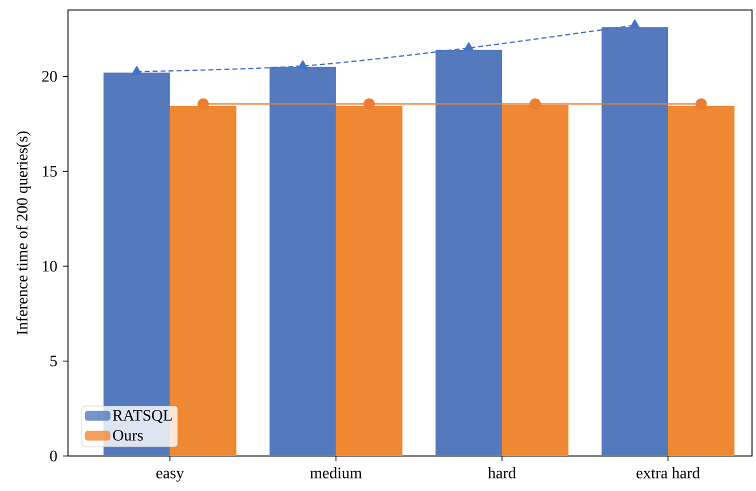 Image resolution: width=756 pixels, height=491 pixels. What do you see at coordinates (336, 472) in the screenshot?
I see `x-tick-label: medium` at bounding box center [336, 472].